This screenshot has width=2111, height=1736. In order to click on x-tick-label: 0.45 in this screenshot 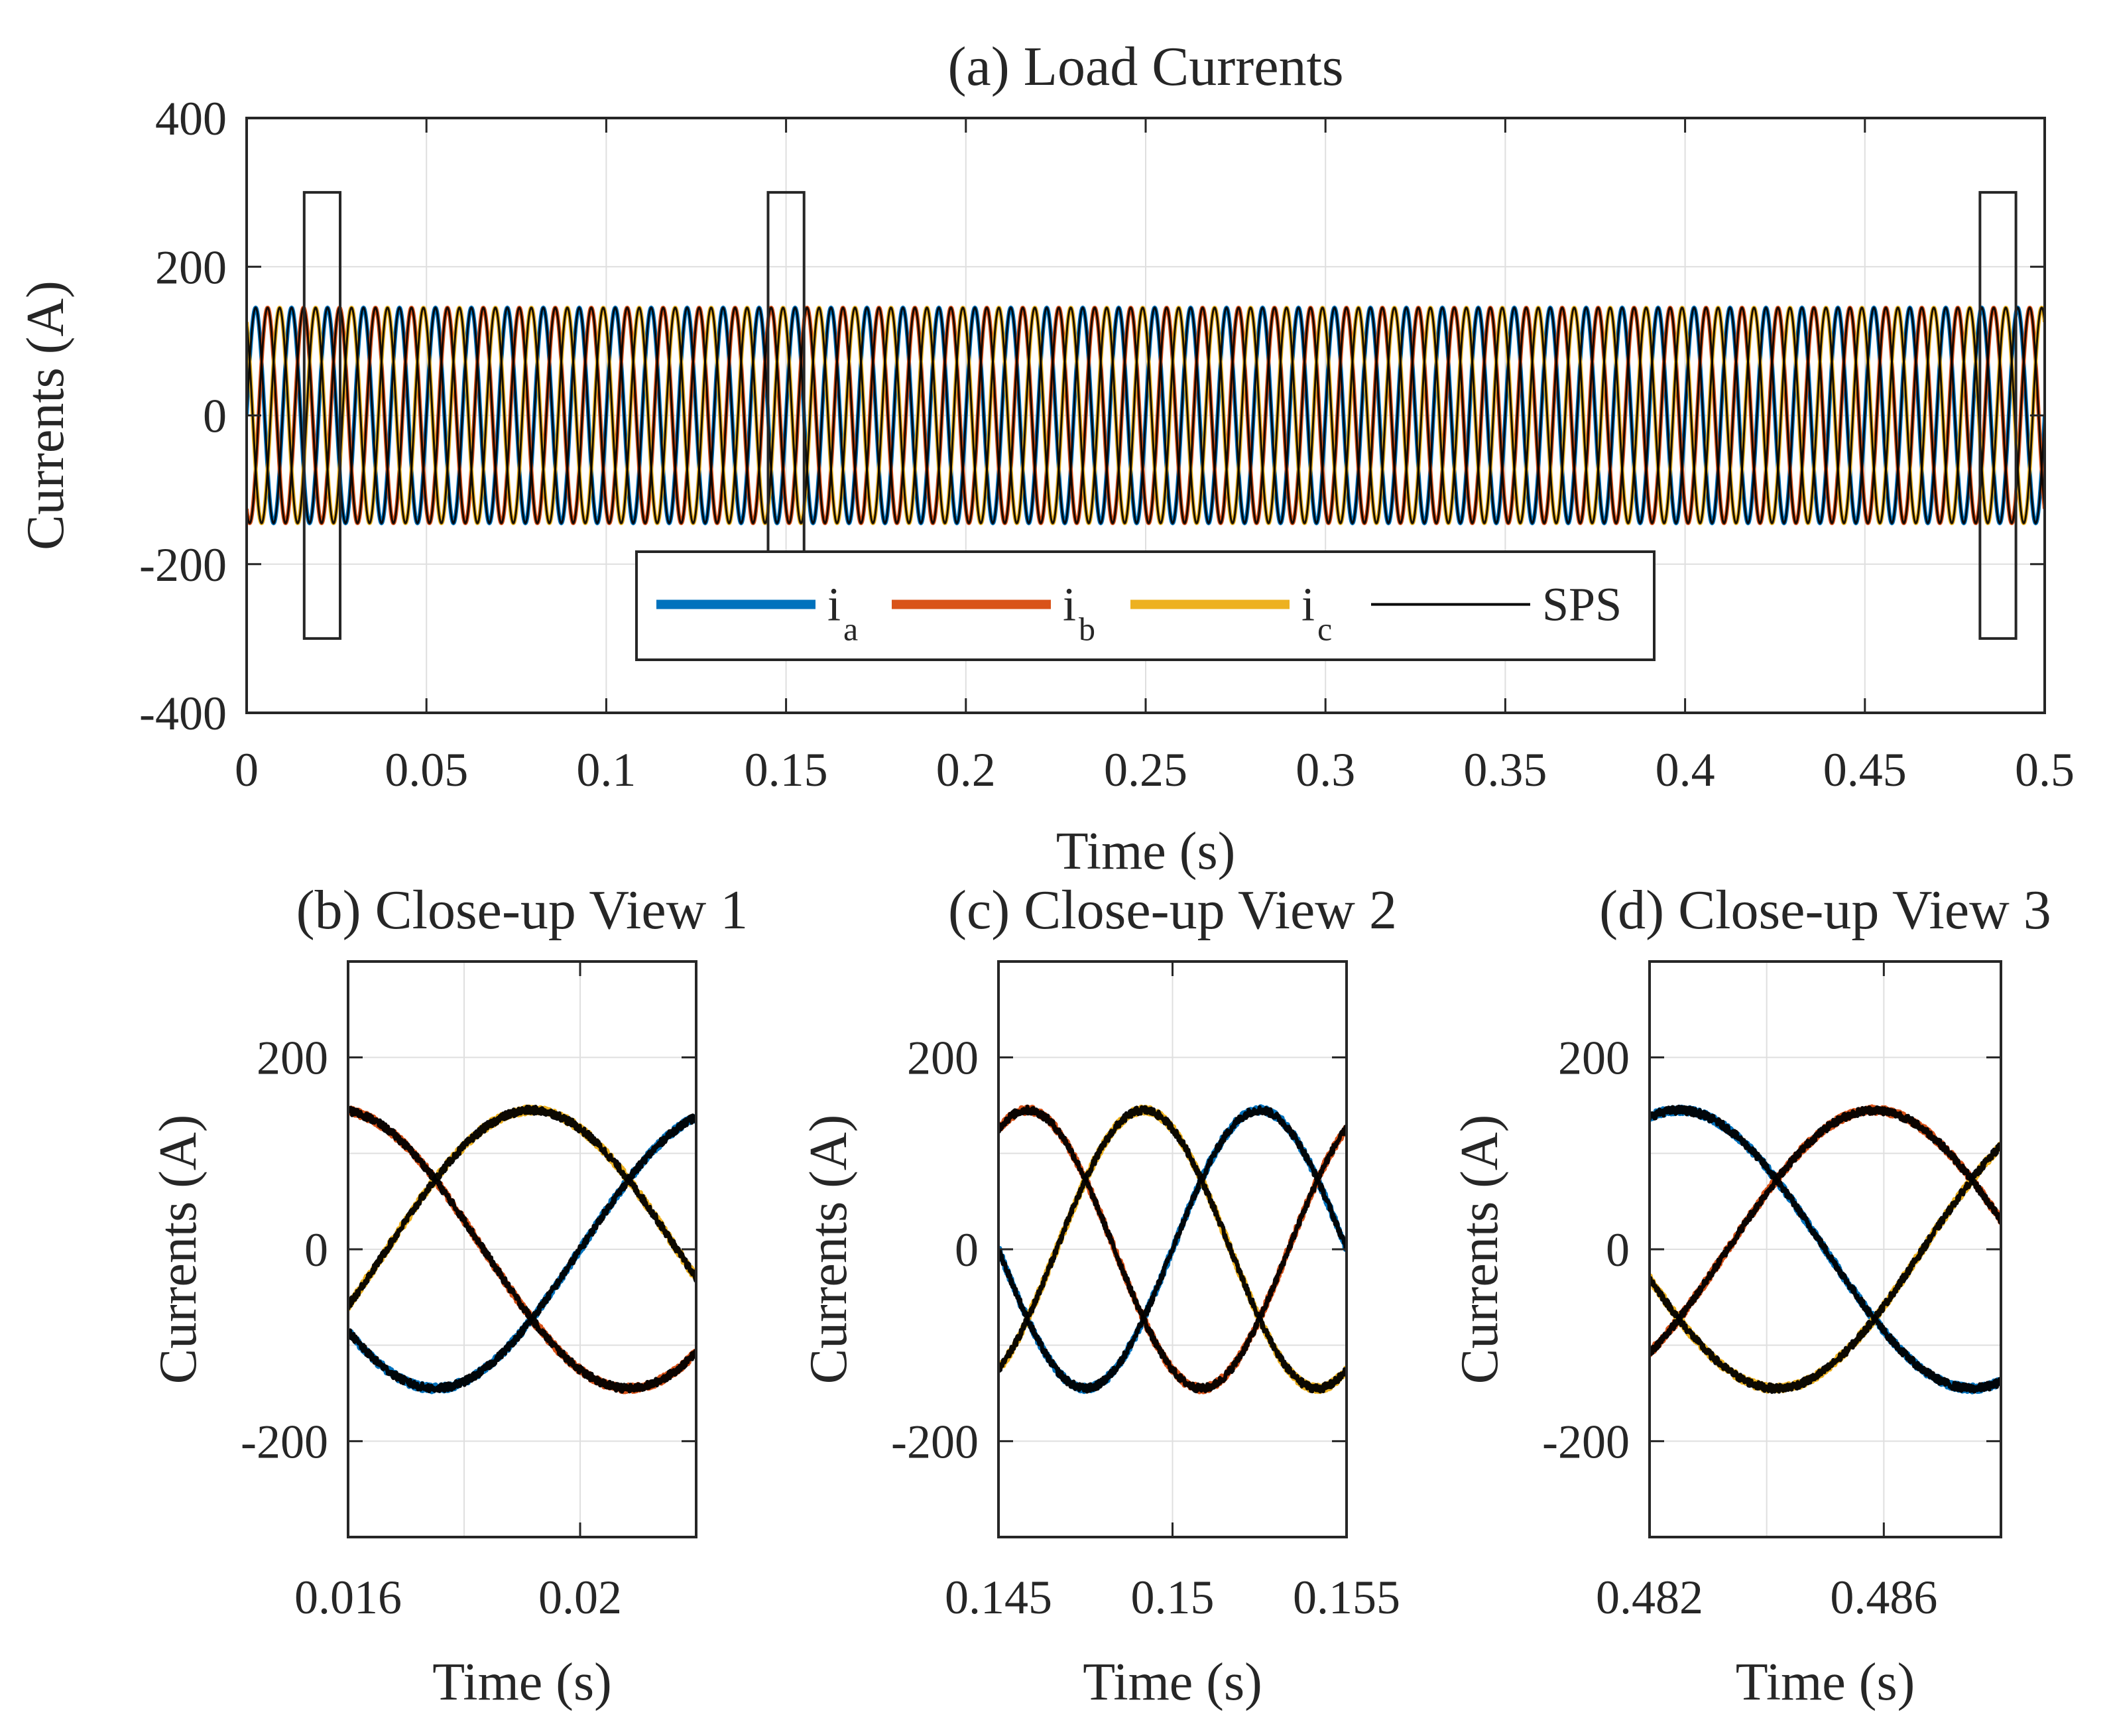, I will do `click(1865, 769)`.